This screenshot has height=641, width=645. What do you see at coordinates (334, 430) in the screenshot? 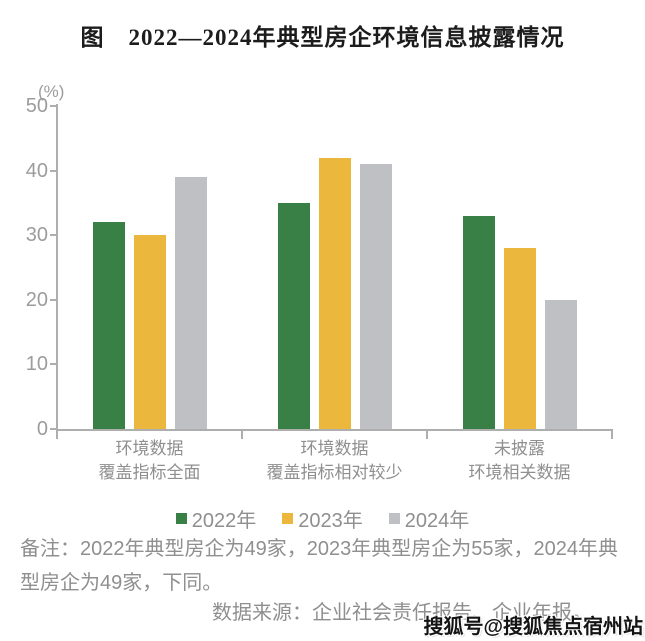
I see `x-axis-line` at bounding box center [334, 430].